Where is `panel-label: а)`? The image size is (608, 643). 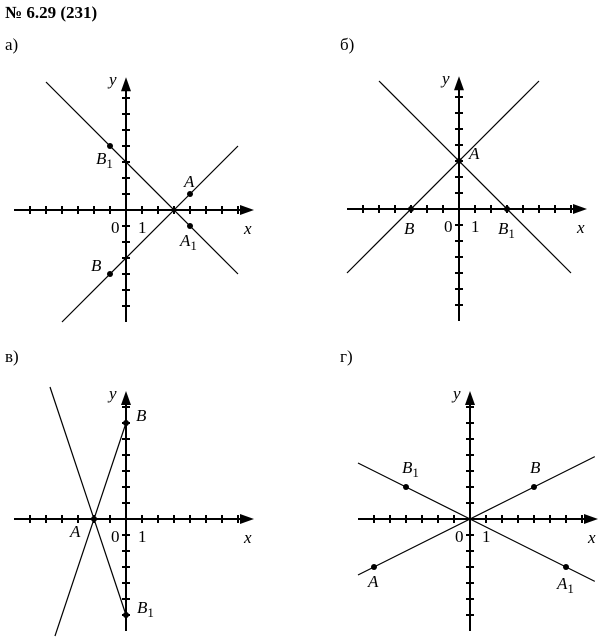
panel-label: а) is located at coordinates (11, 44).